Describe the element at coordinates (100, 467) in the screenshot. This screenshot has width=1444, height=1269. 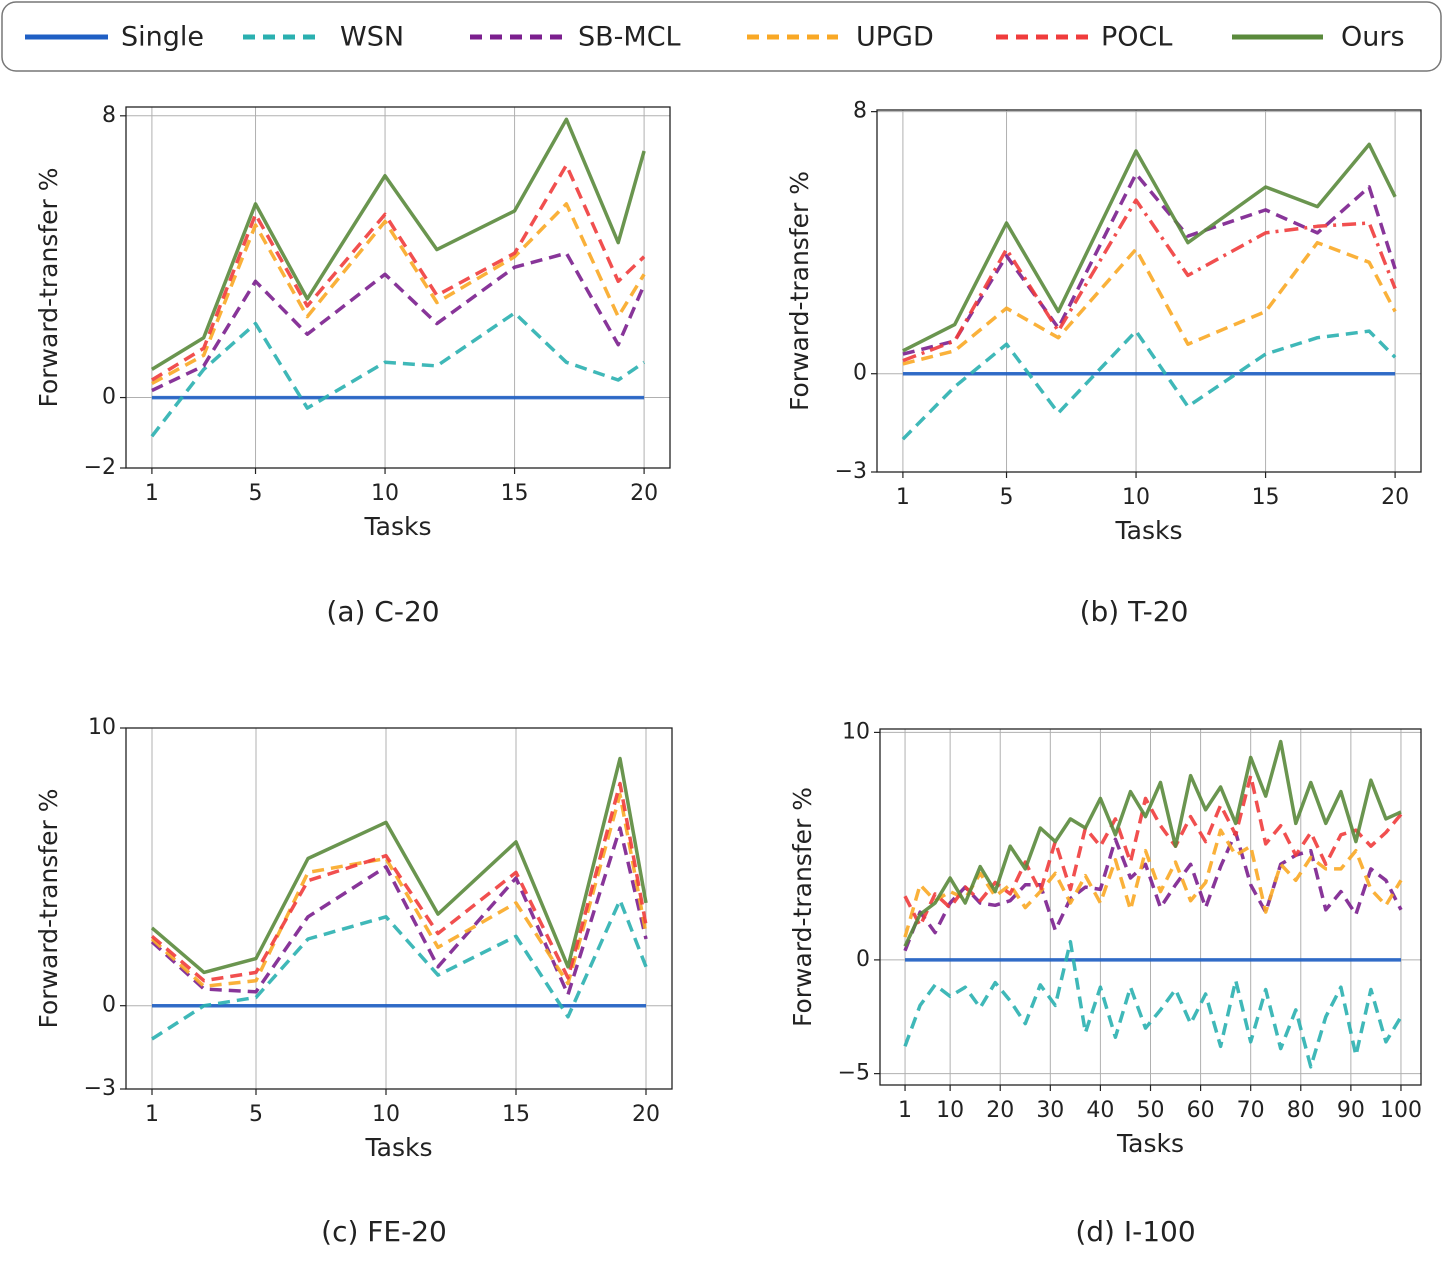
I see `y-tick-label: −2` at that location.